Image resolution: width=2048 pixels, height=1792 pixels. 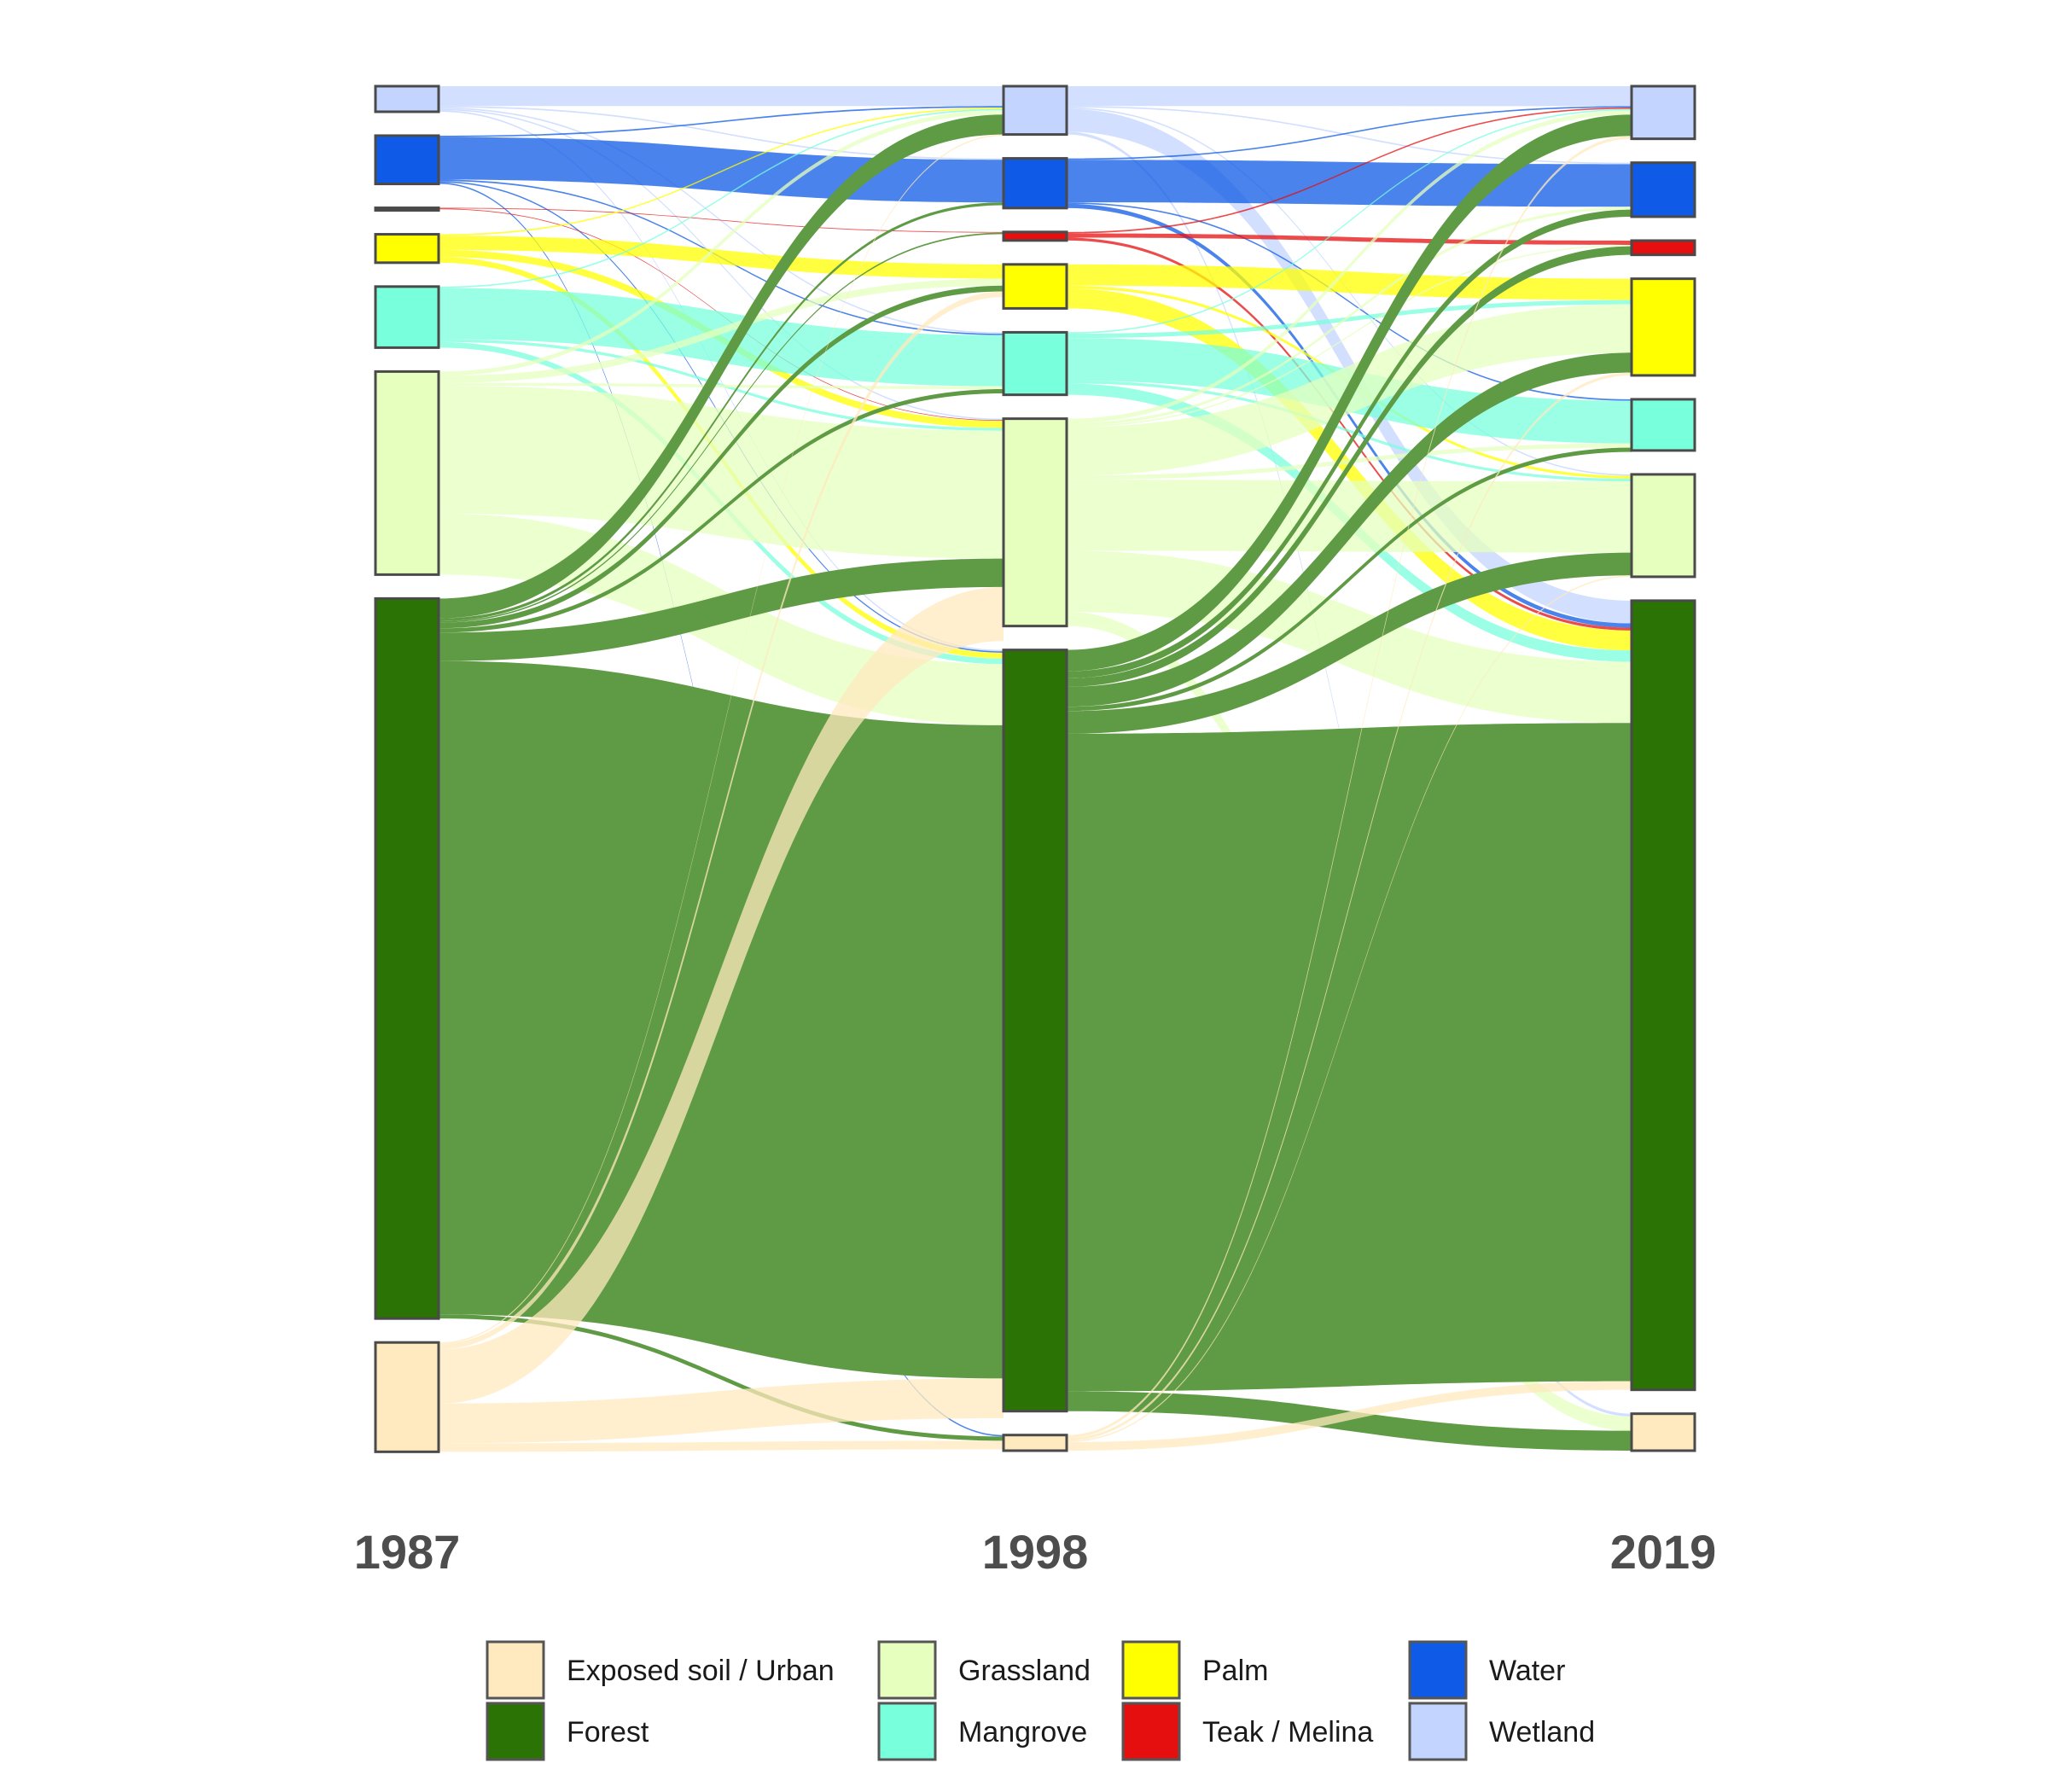 I want to click on flow-1998-grassland-to-teak, so click(x=1349, y=336).